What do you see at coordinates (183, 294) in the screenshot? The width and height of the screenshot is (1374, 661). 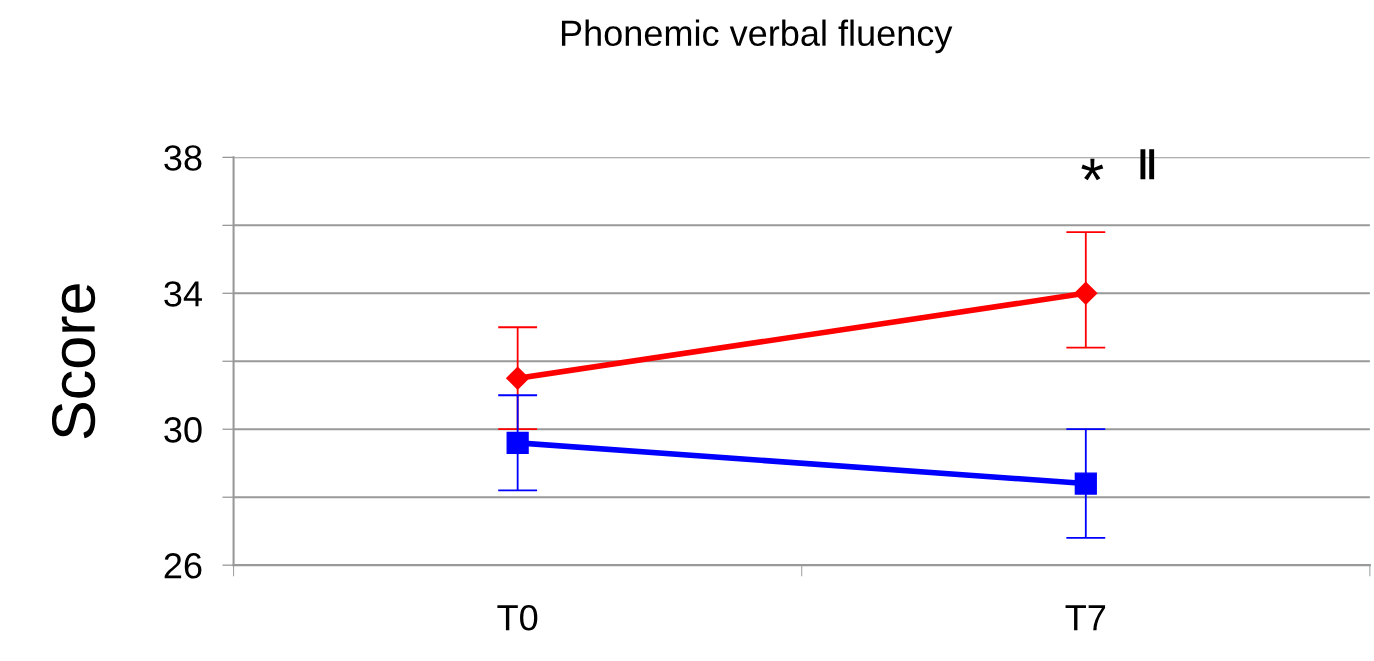 I see `y-tick-label: 34` at bounding box center [183, 294].